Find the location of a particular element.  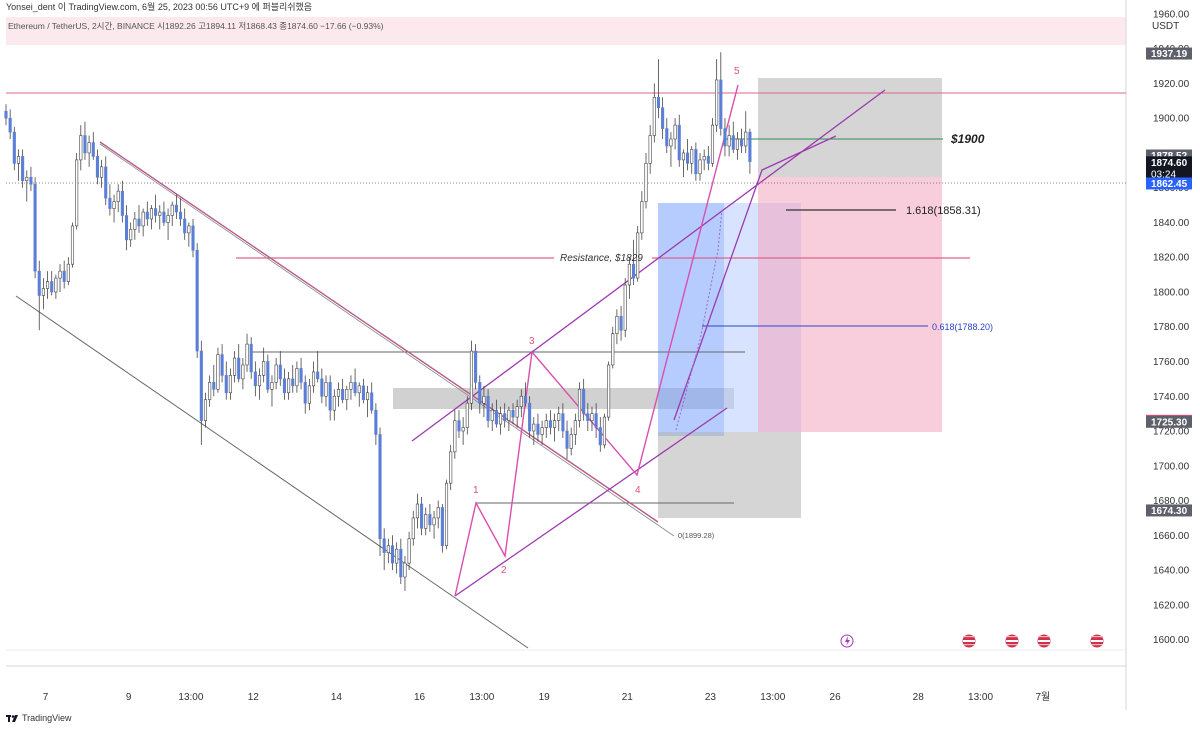

time-tick-label: 26 is located at coordinates (836, 697).